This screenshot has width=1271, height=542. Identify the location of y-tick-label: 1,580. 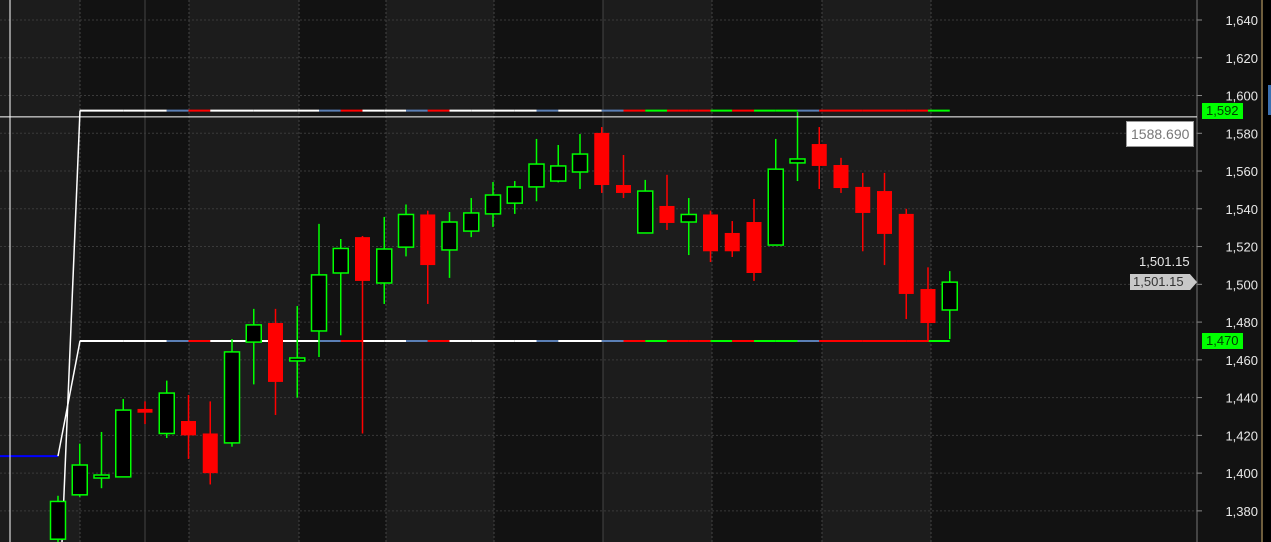
(1241, 133).